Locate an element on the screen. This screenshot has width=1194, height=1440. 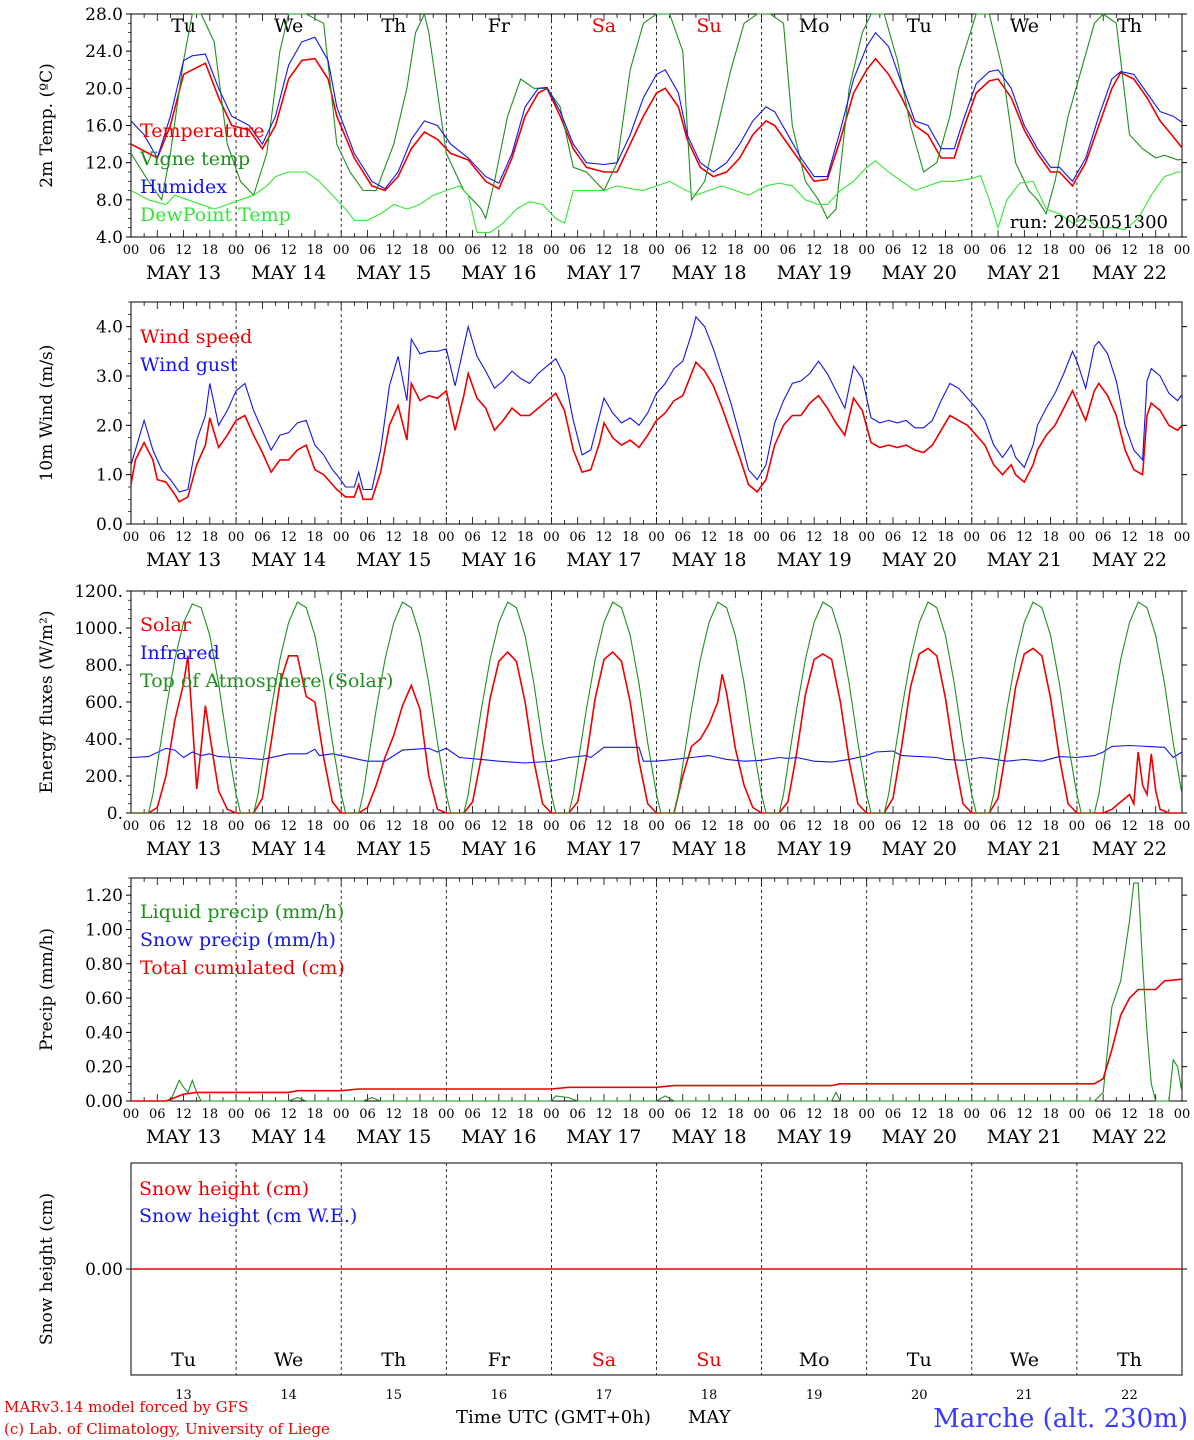
day-number: 20 is located at coordinates (919, 1395).